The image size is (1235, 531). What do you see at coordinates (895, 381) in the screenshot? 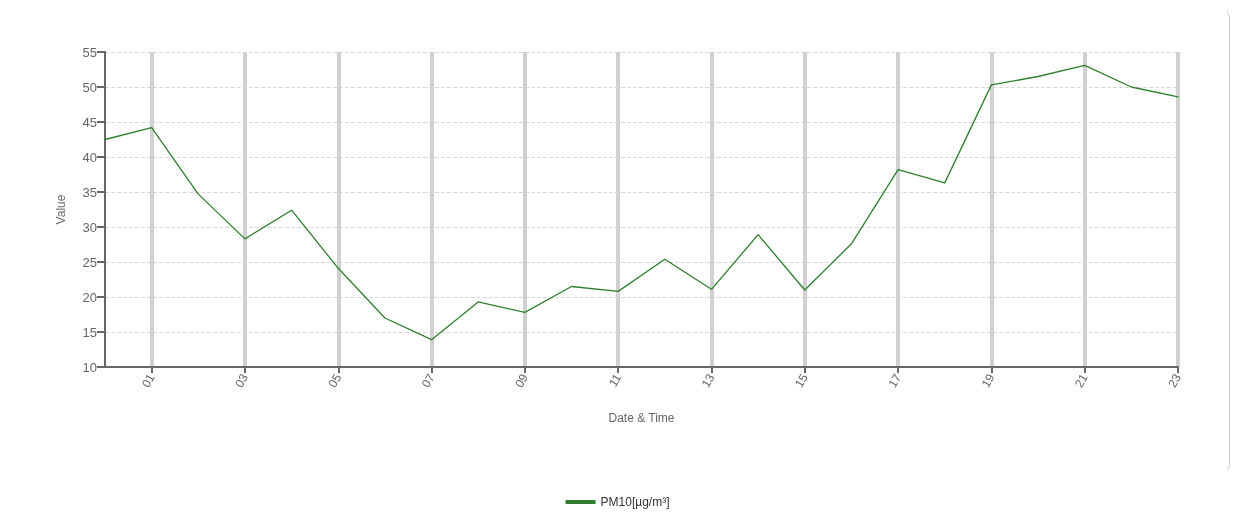
I see `x-tick-label: 17` at bounding box center [895, 381].